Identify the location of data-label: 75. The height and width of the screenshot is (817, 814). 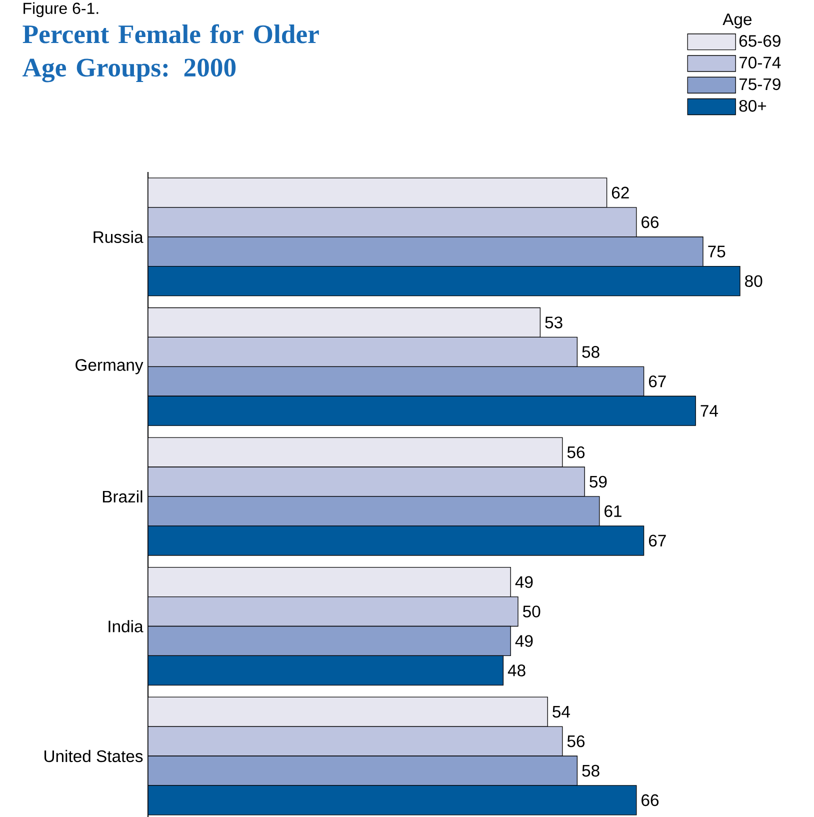
(717, 252).